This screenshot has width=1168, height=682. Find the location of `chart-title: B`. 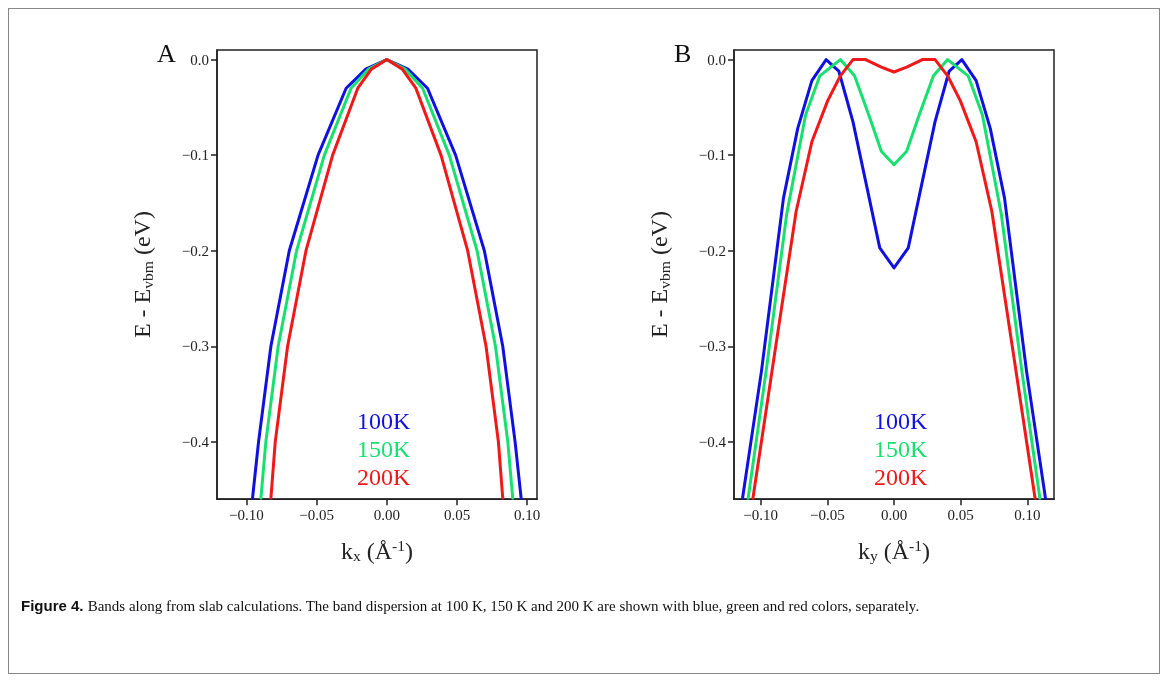

chart-title: B is located at coordinates (683, 53).